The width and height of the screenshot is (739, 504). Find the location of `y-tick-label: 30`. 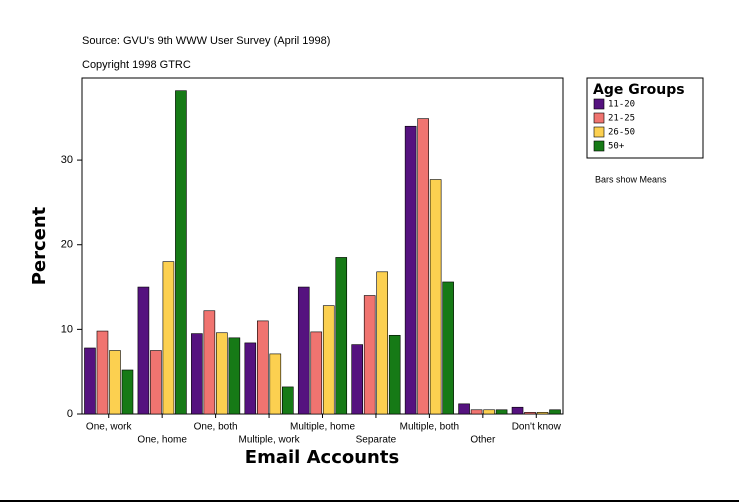

y-tick-label: 30 is located at coordinates (67, 160).